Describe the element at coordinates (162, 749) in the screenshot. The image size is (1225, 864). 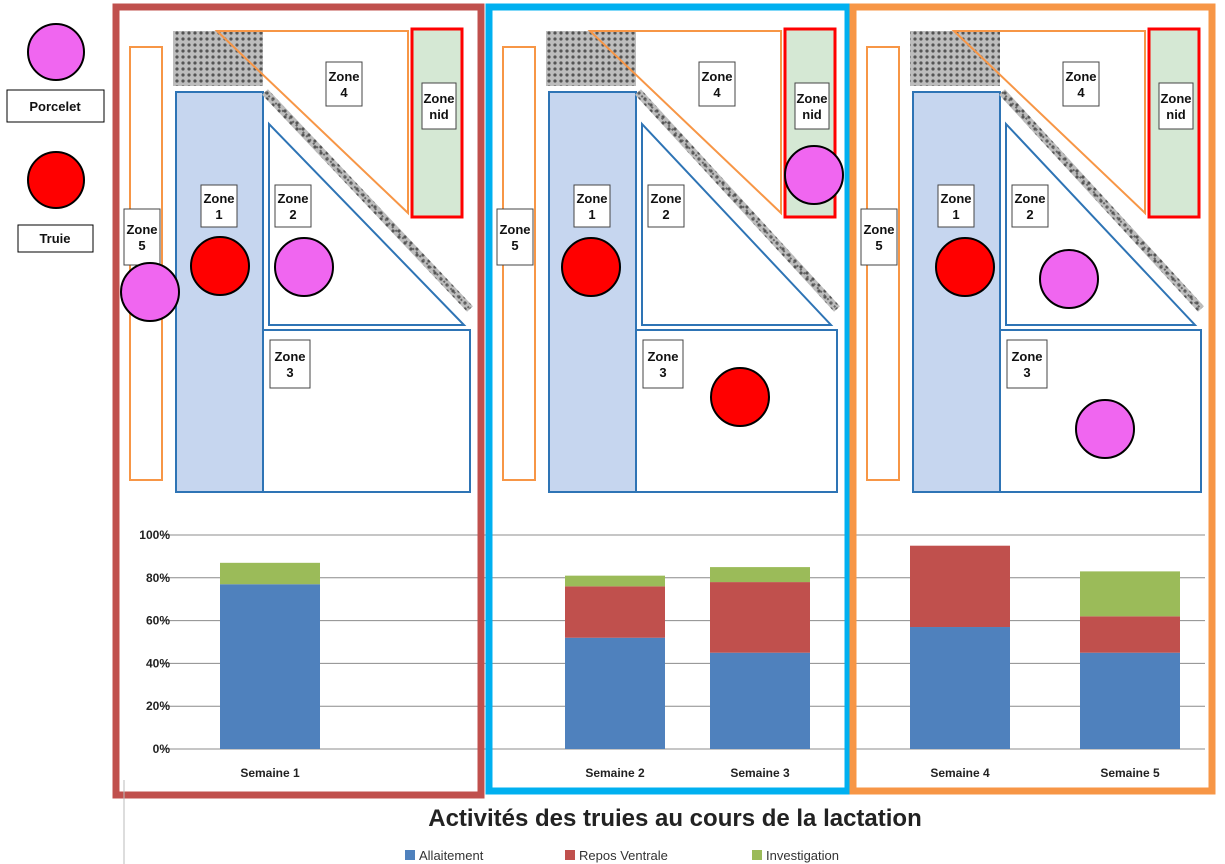
I see `y-tick-label: 0%` at that location.